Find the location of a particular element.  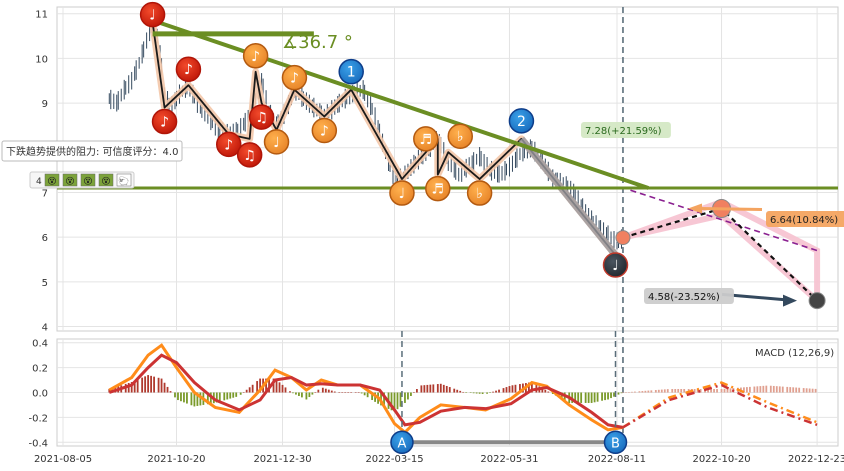

price-y-tick-label: 10 is located at coordinates (41, 59).